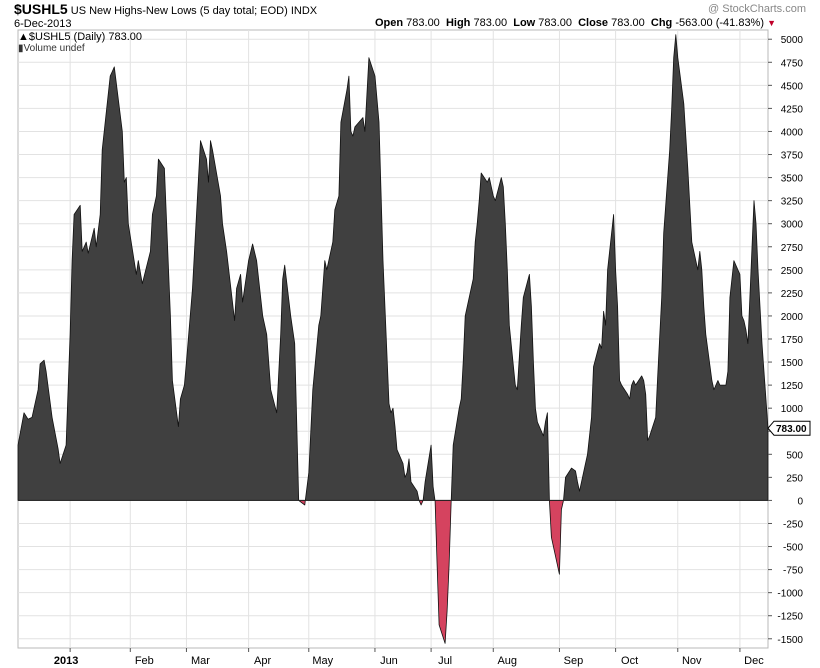  Describe the element at coordinates (757, 9) in the screenshot. I see `watermark: @ StockCharts.com` at that location.